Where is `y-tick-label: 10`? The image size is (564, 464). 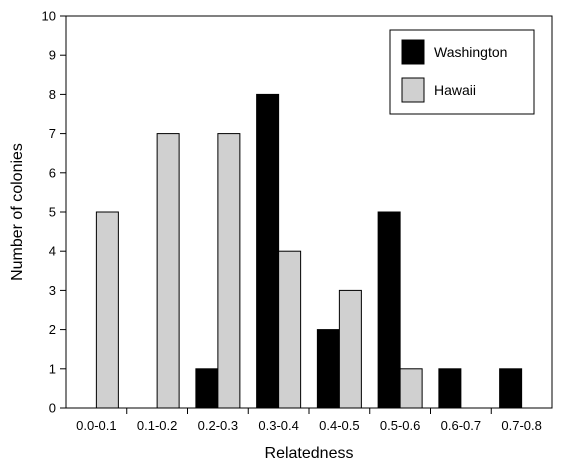 y-tick-label: 10 is located at coordinates (49, 16).